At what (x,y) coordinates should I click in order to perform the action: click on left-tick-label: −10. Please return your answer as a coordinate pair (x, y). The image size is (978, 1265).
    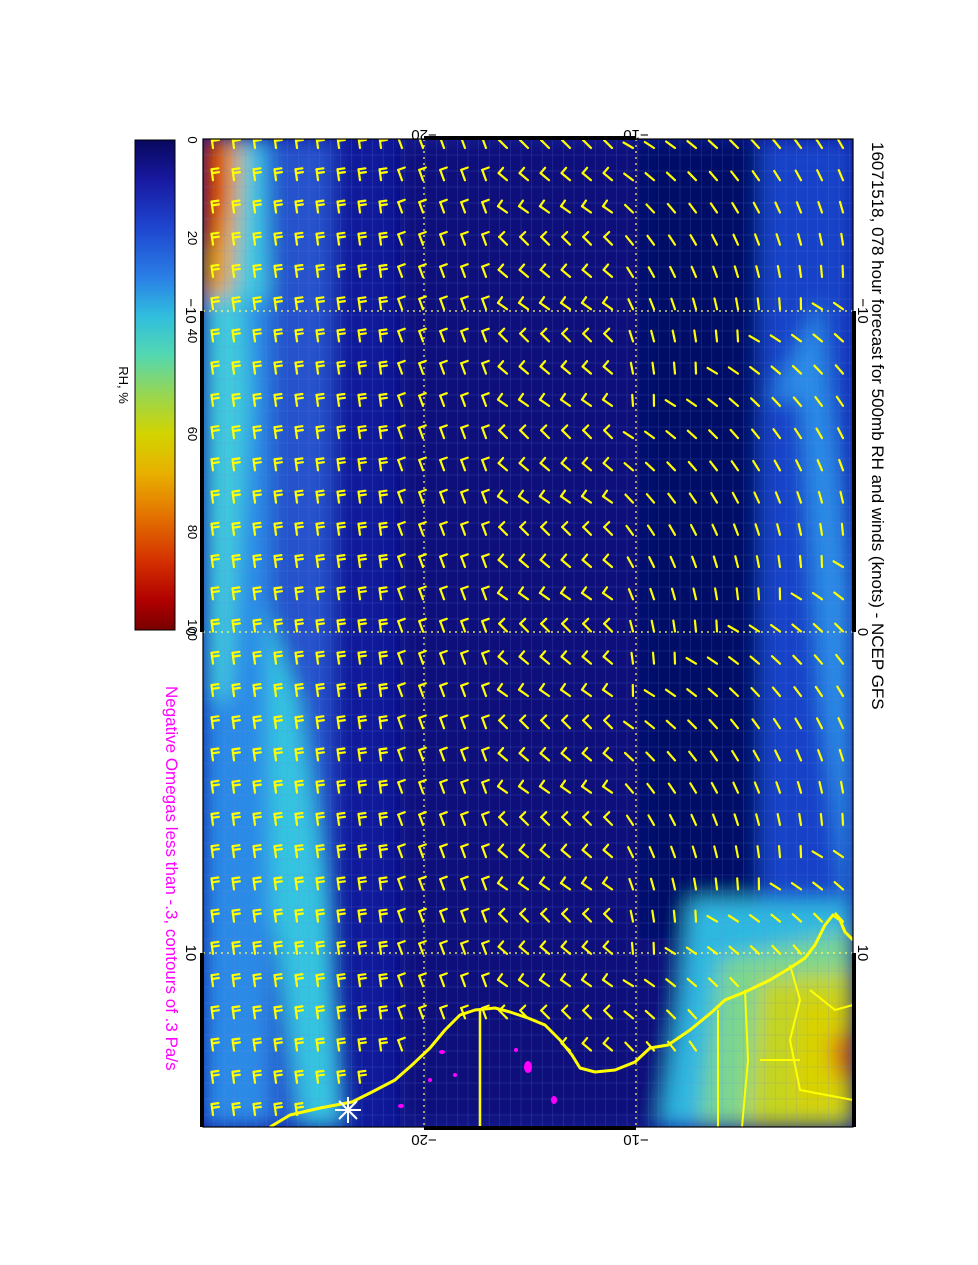
    Looking at the image, I should click on (190, 310).